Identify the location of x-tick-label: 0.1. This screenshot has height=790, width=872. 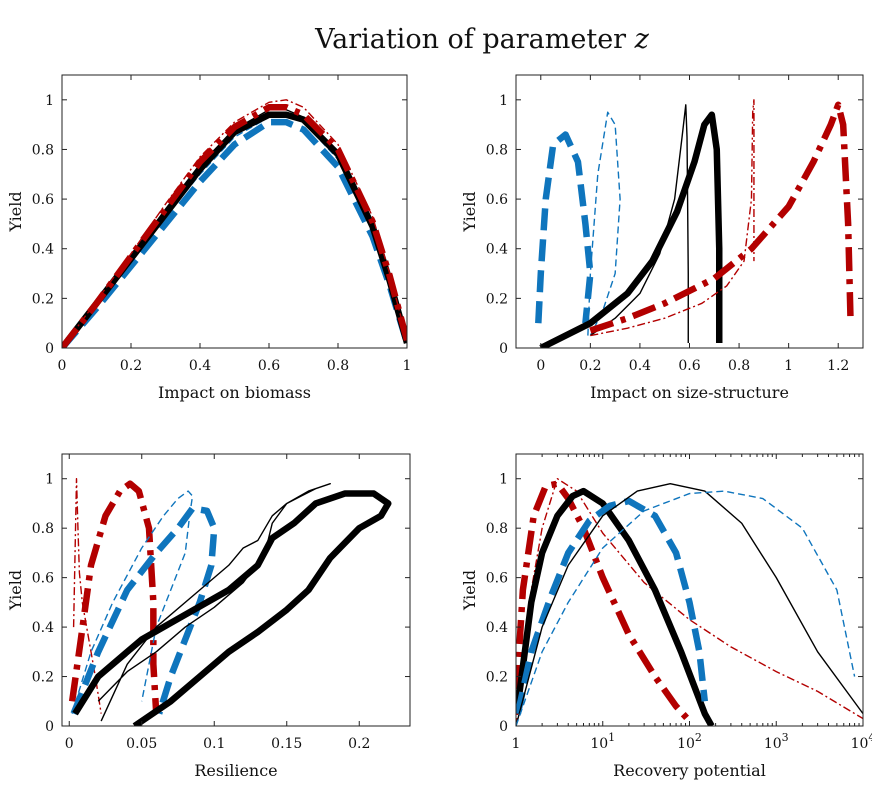
(214, 744).